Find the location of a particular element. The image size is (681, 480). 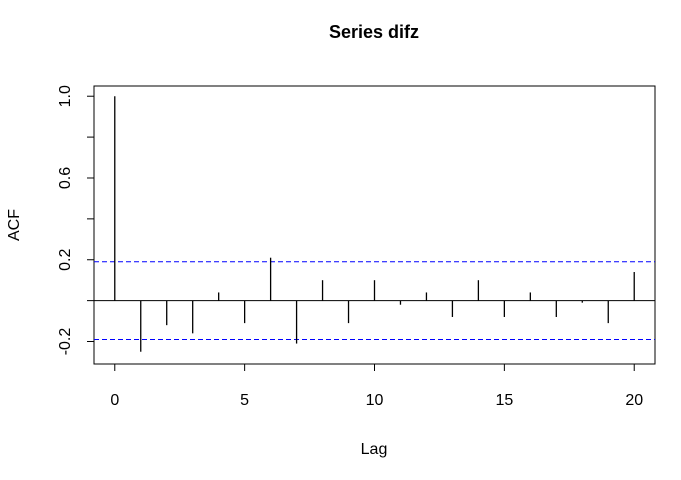

y-tick-label: -0.2 is located at coordinates (65, 342).